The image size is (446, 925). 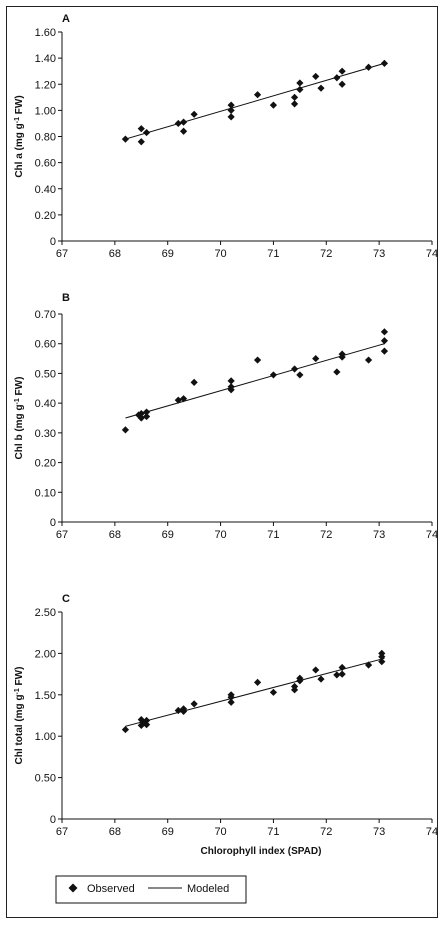 I want to click on y-tick-label: 1.50, so click(x=45, y=696).